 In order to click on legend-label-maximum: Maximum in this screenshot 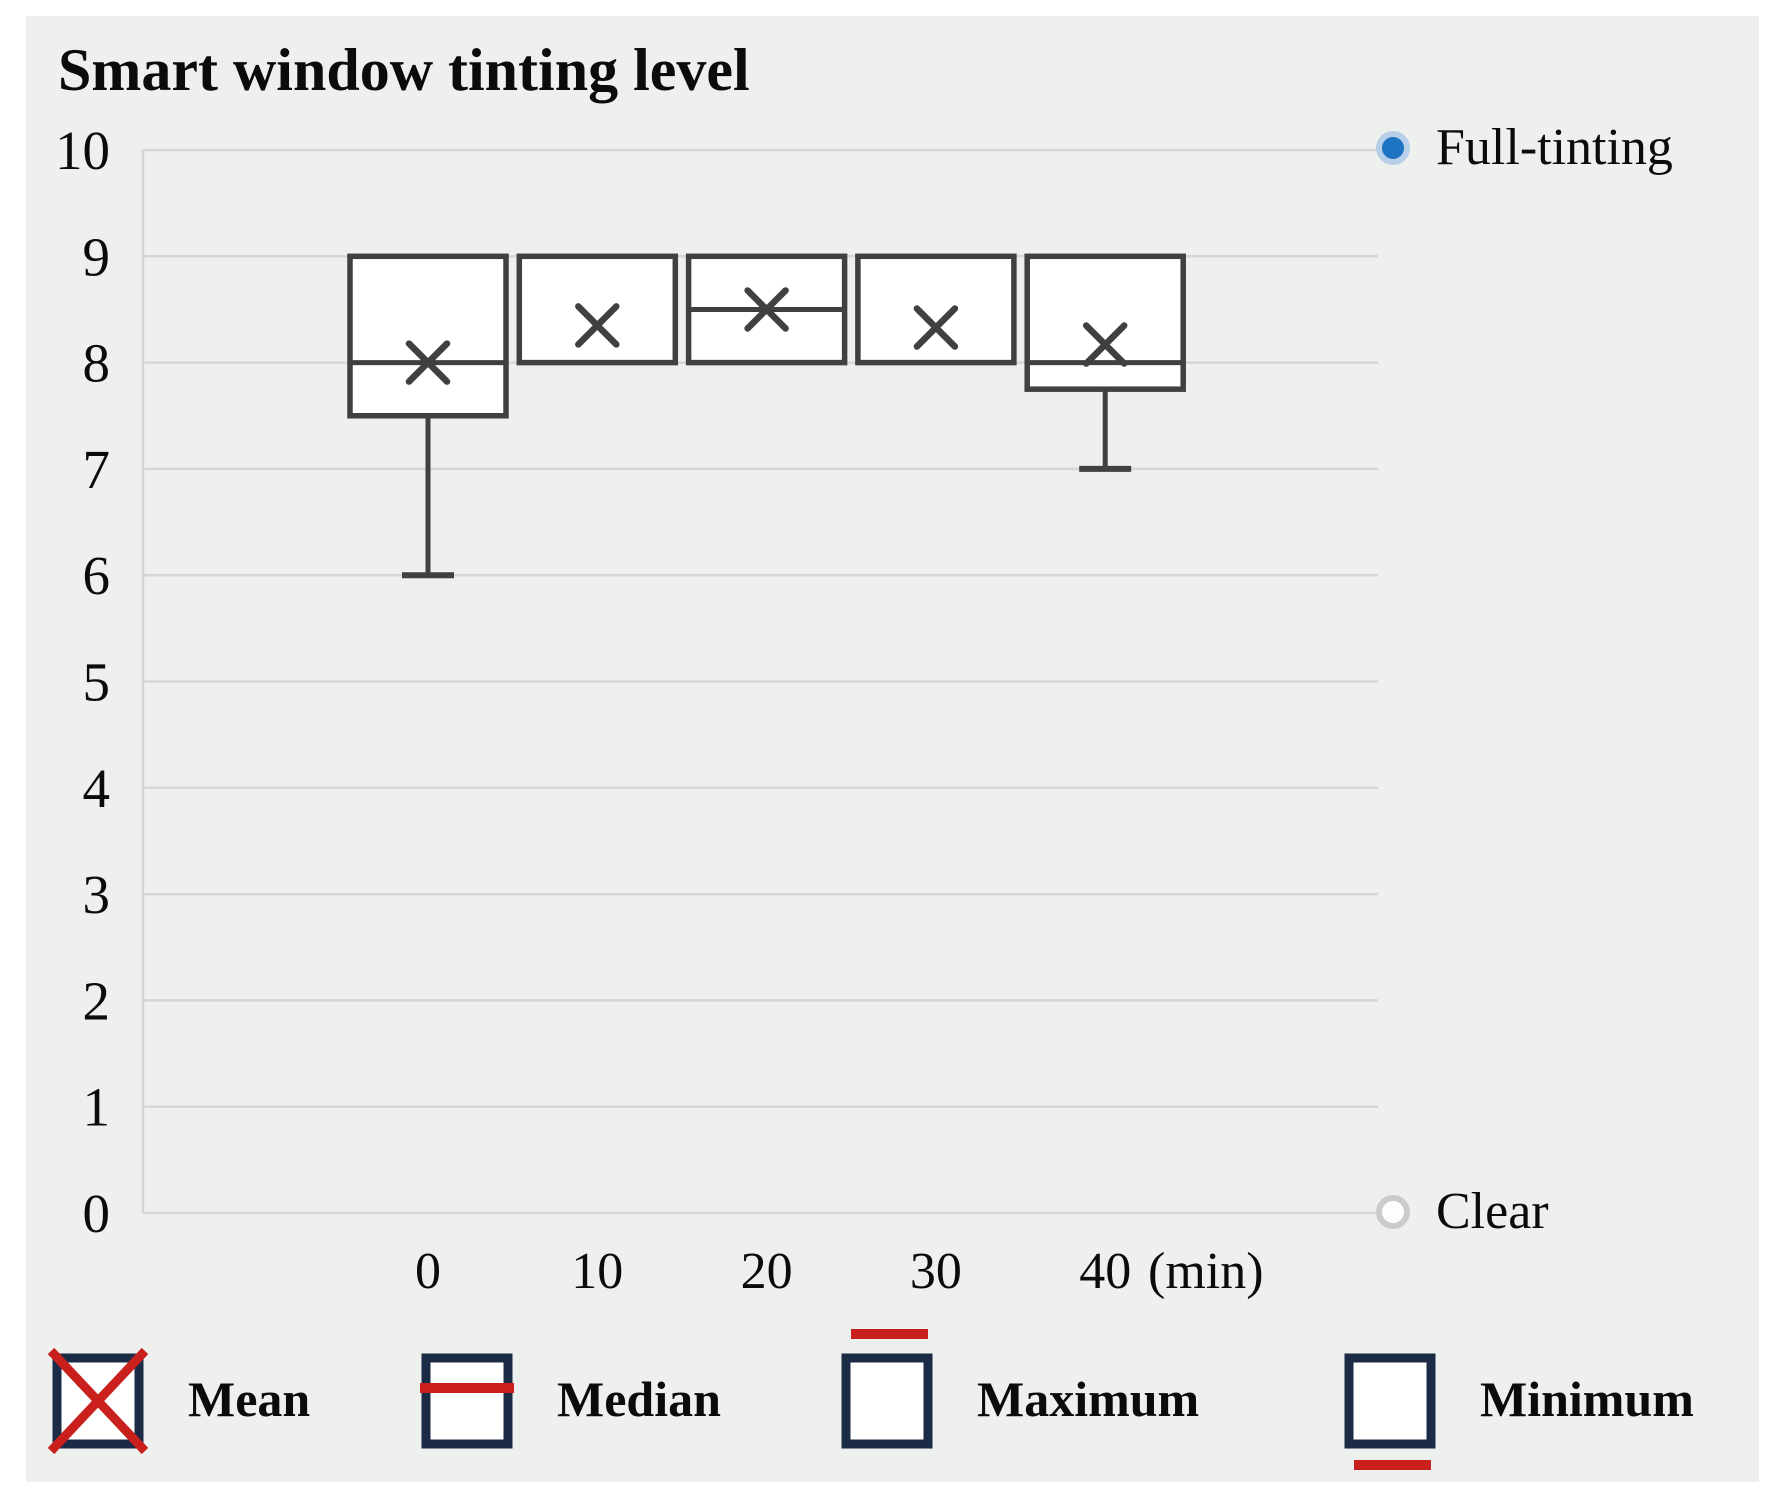, I will do `click(1088, 1399)`.